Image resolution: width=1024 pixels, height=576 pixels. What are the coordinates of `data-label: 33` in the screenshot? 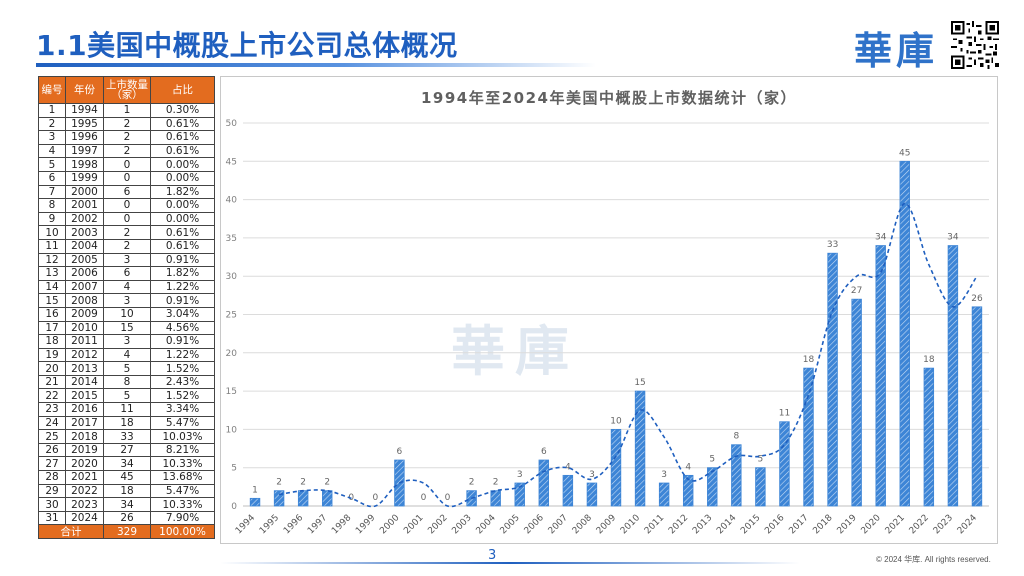 It's located at (832, 245).